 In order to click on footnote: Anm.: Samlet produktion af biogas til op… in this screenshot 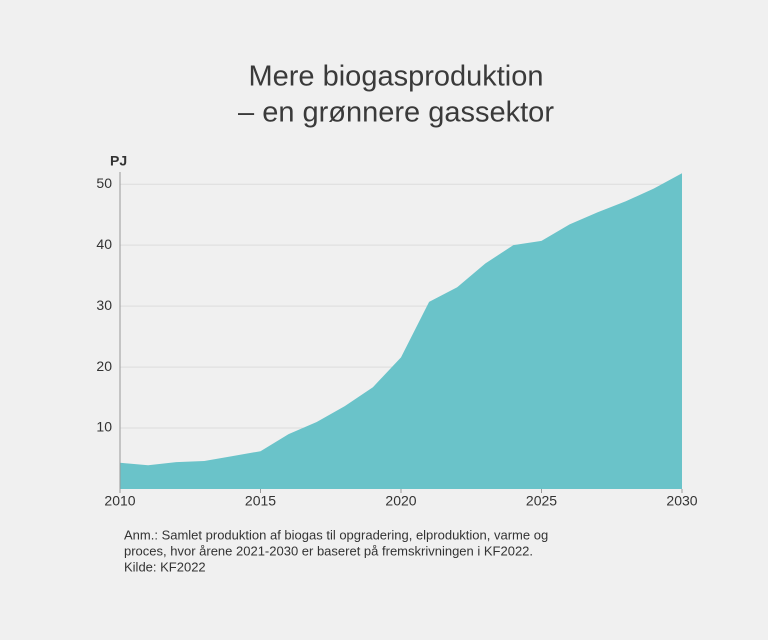, I will do `click(336, 534)`.